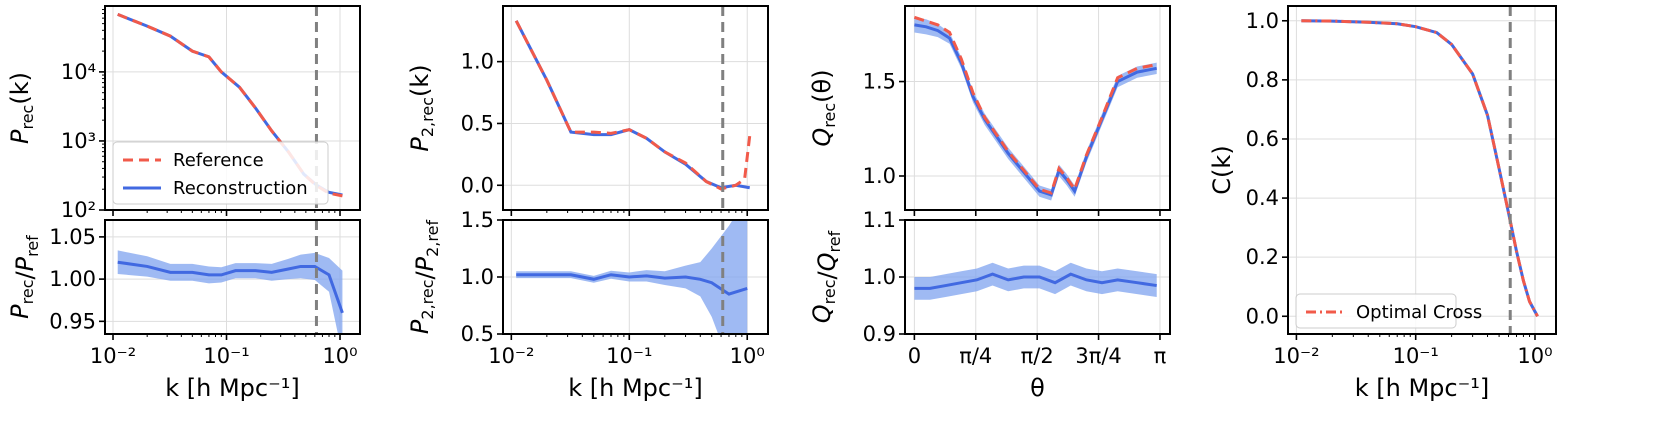 This screenshot has width=1661, height=431. I want to click on y-tick-label: 0.6, so click(1262, 139).